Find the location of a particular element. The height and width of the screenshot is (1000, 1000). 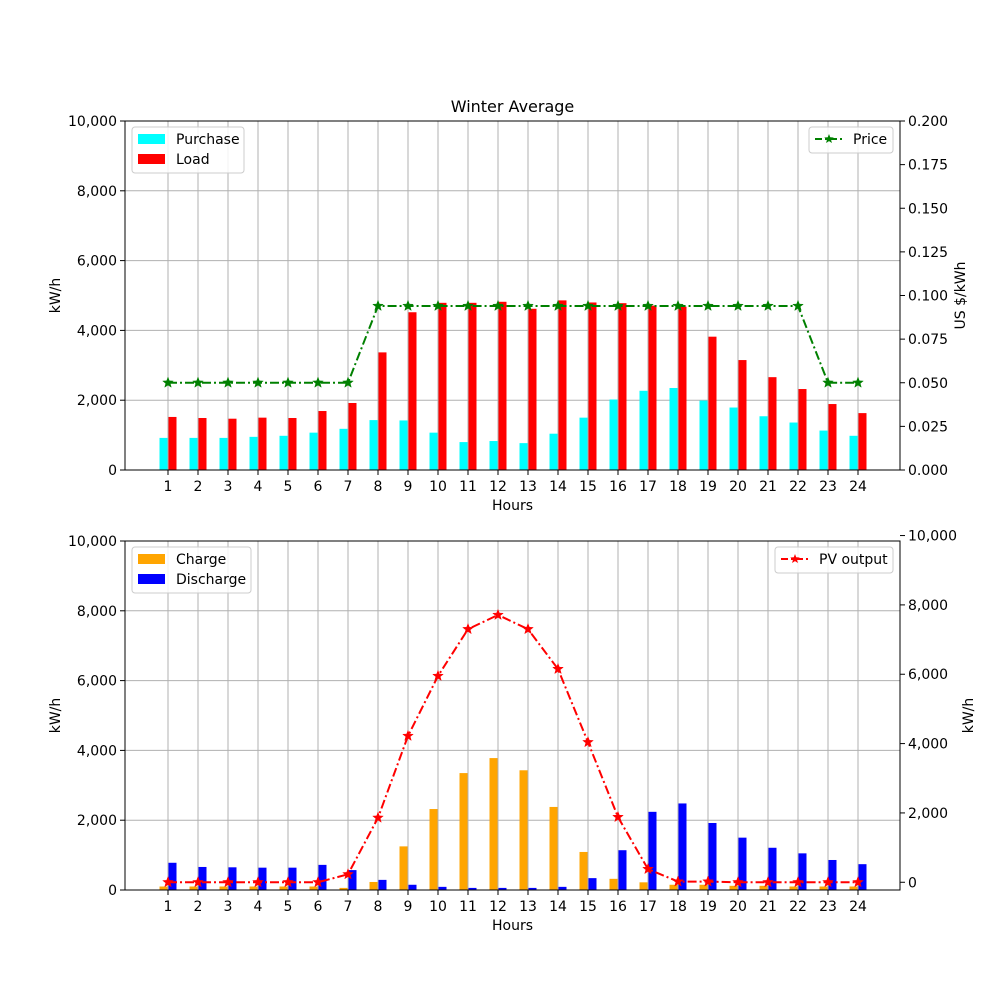

x-tick-label: 14 is located at coordinates (558, 907).